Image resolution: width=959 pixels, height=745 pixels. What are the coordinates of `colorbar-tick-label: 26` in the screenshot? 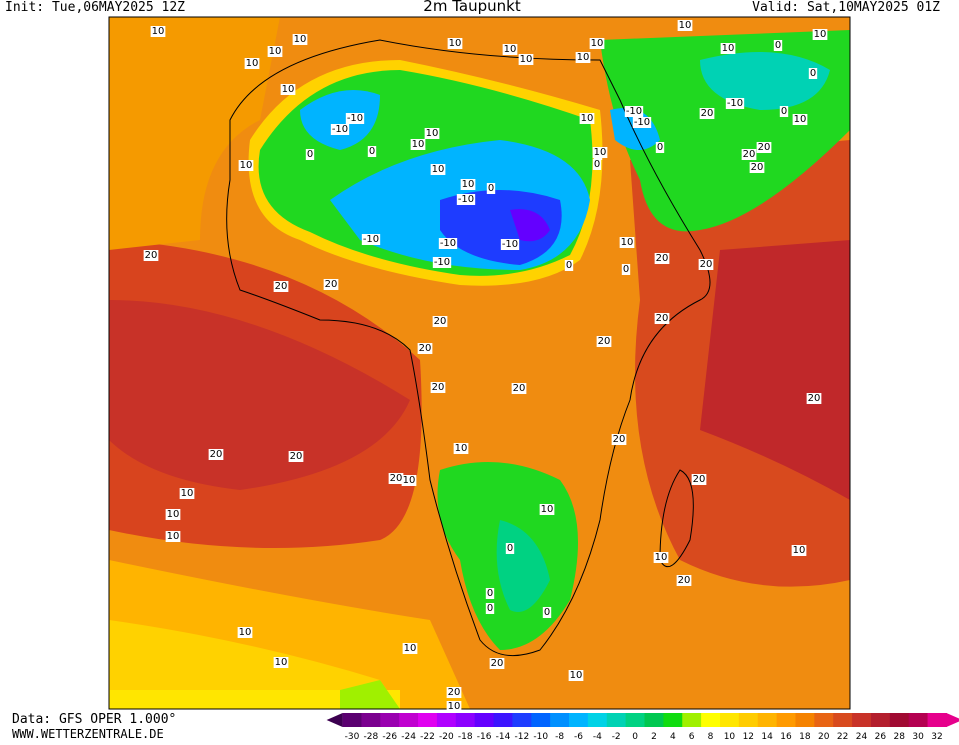 It's located at (881, 736).